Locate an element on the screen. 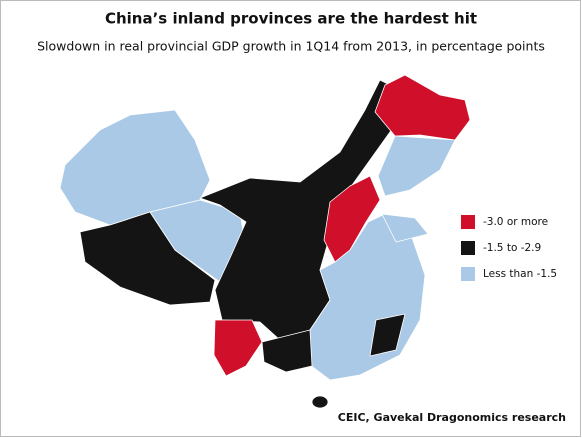  legend: -3.0 or more -1.5 to -2.9 Less than -1.5 is located at coordinates (509, 248).